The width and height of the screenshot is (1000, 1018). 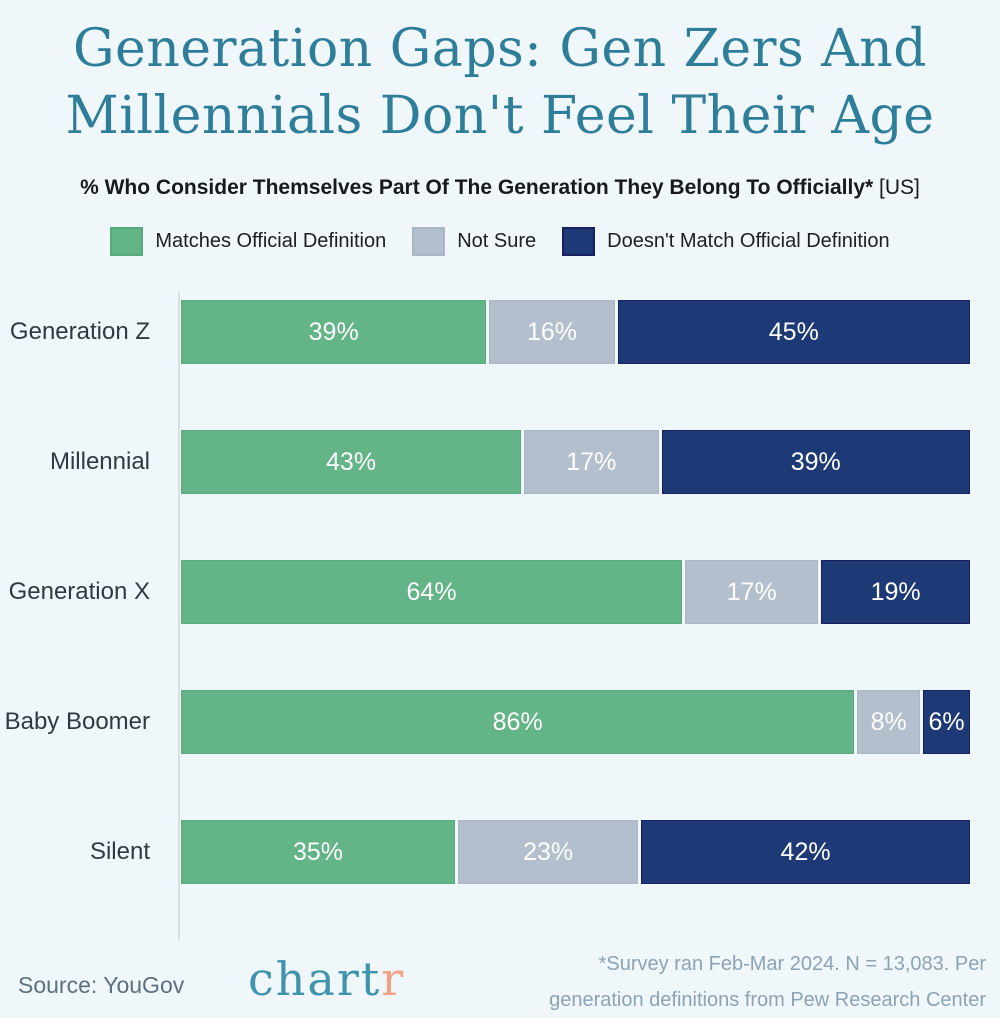 I want to click on bar-segment: 86%, so click(x=518, y=722).